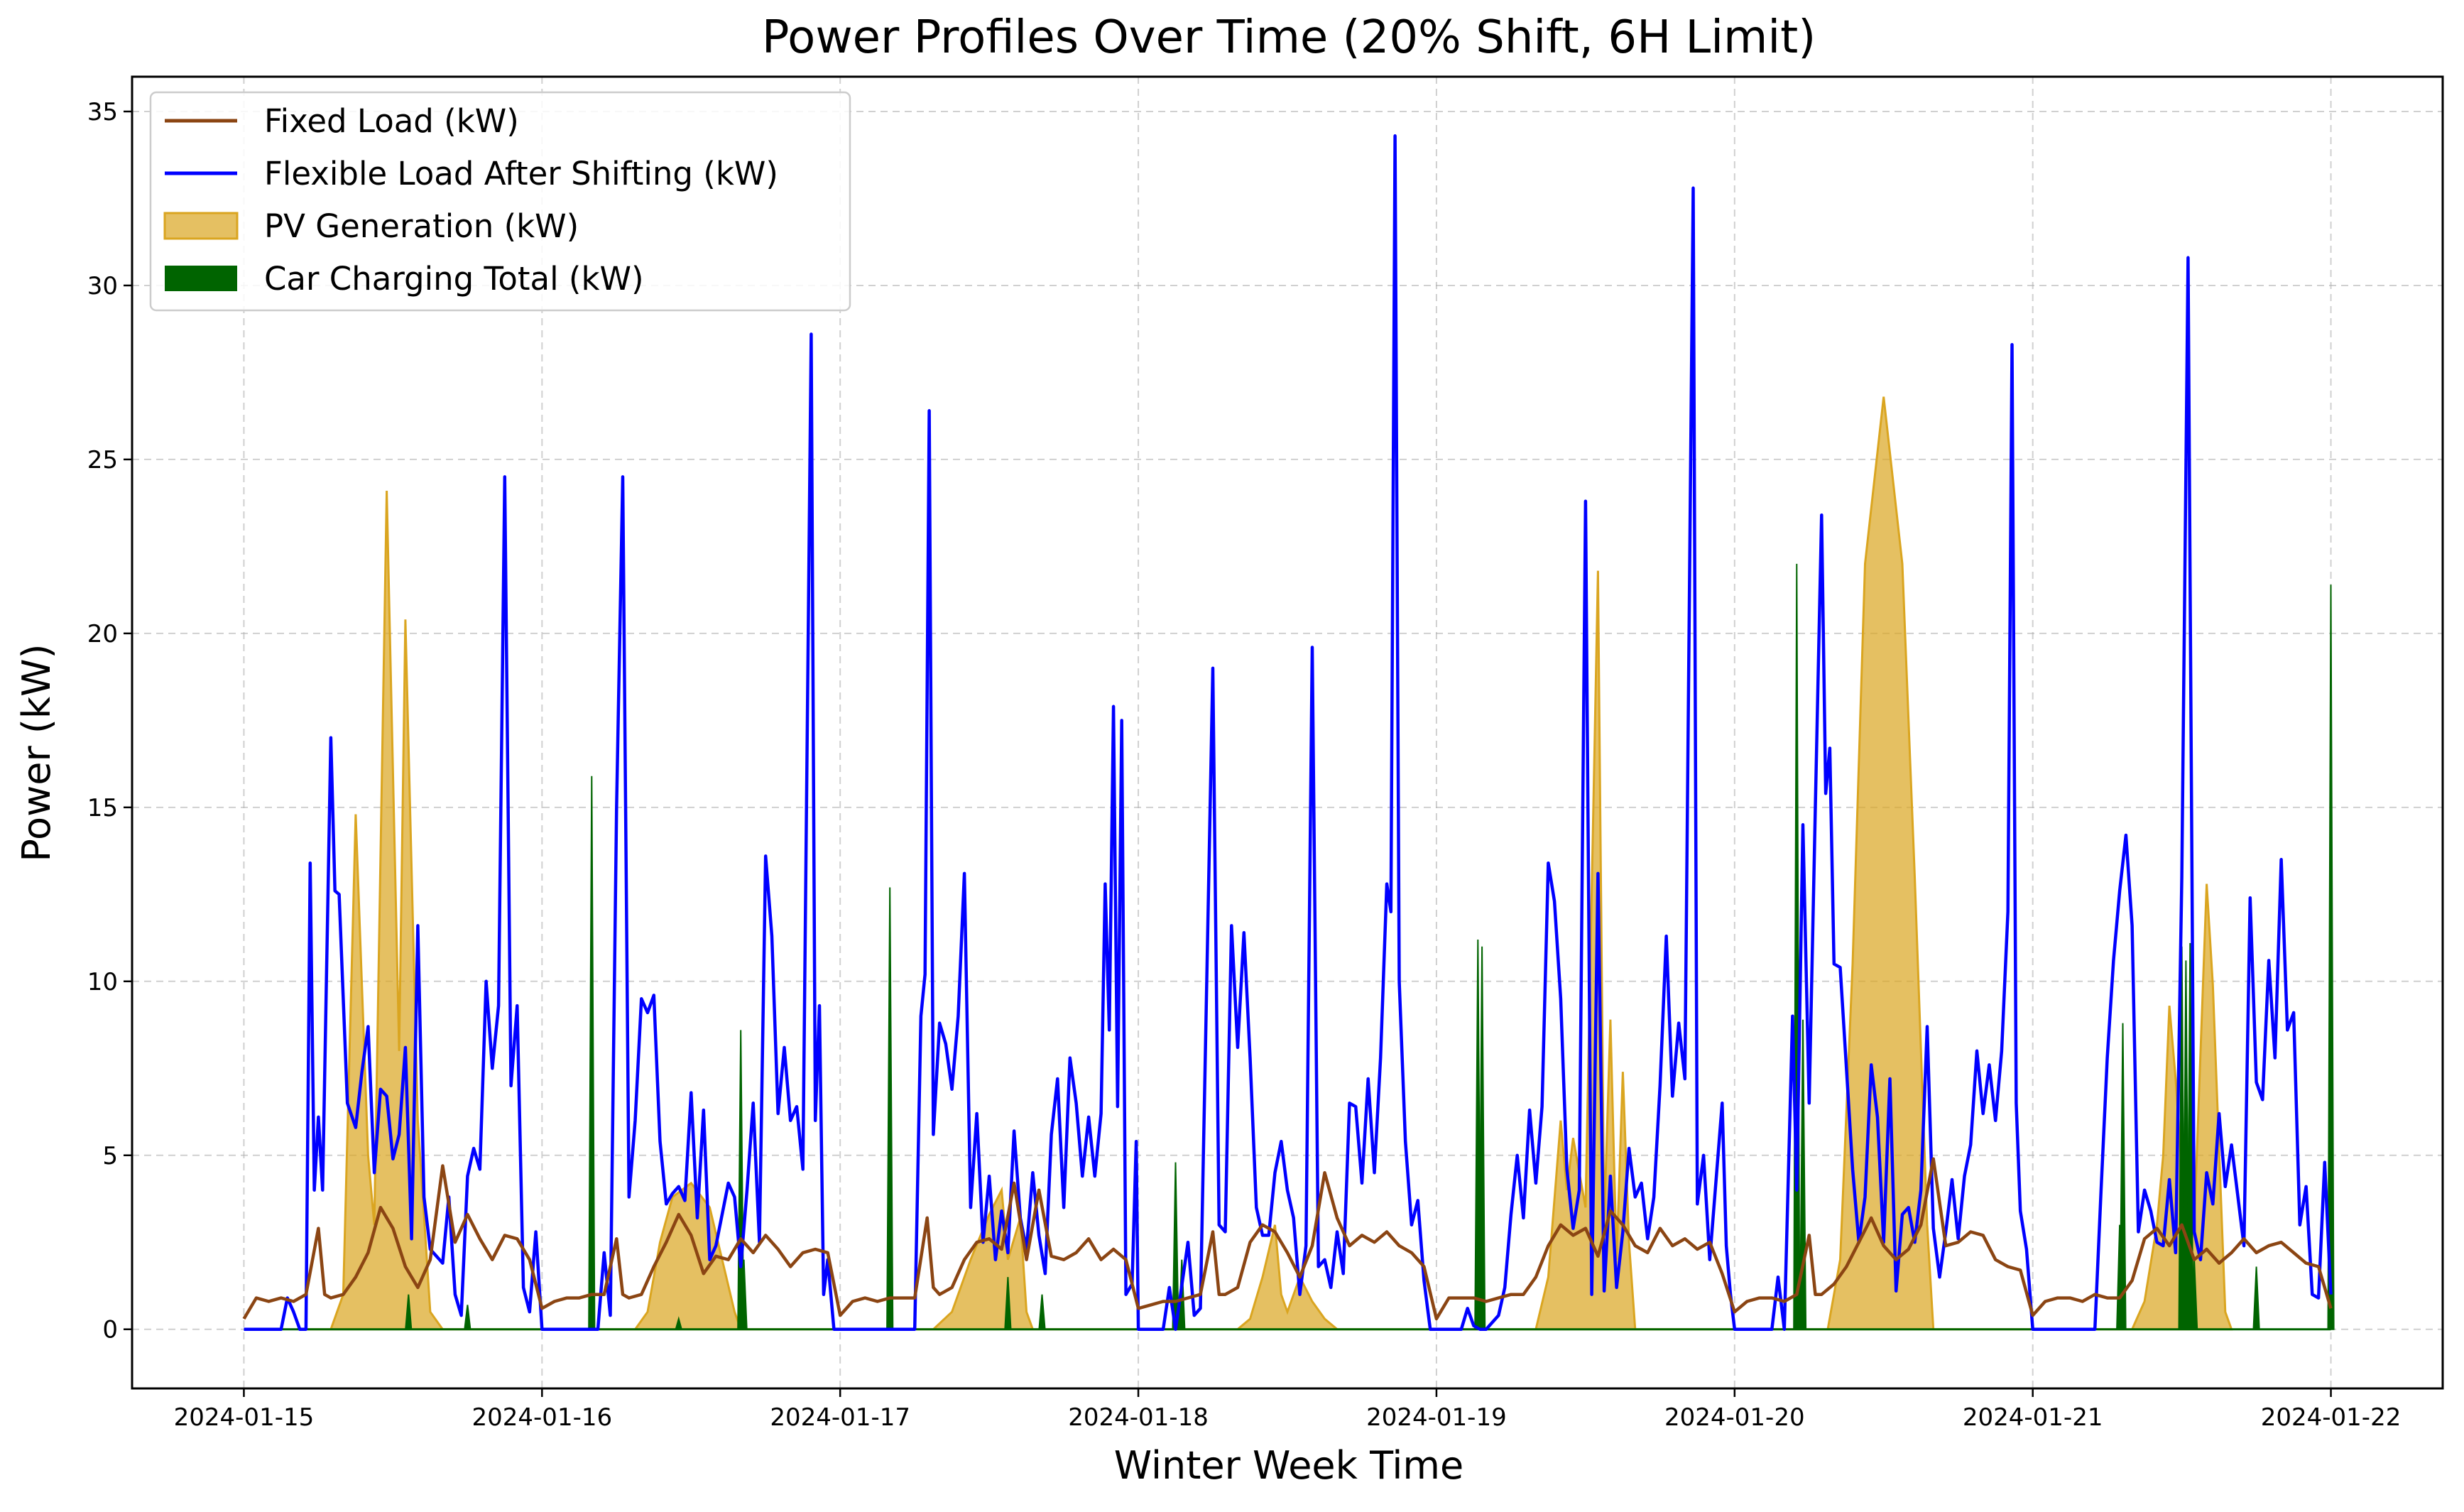  What do you see at coordinates (521, 173) in the screenshot?
I see `legend-label-flexible-load: Flexible Load After Shifting (kW)` at bounding box center [521, 173].